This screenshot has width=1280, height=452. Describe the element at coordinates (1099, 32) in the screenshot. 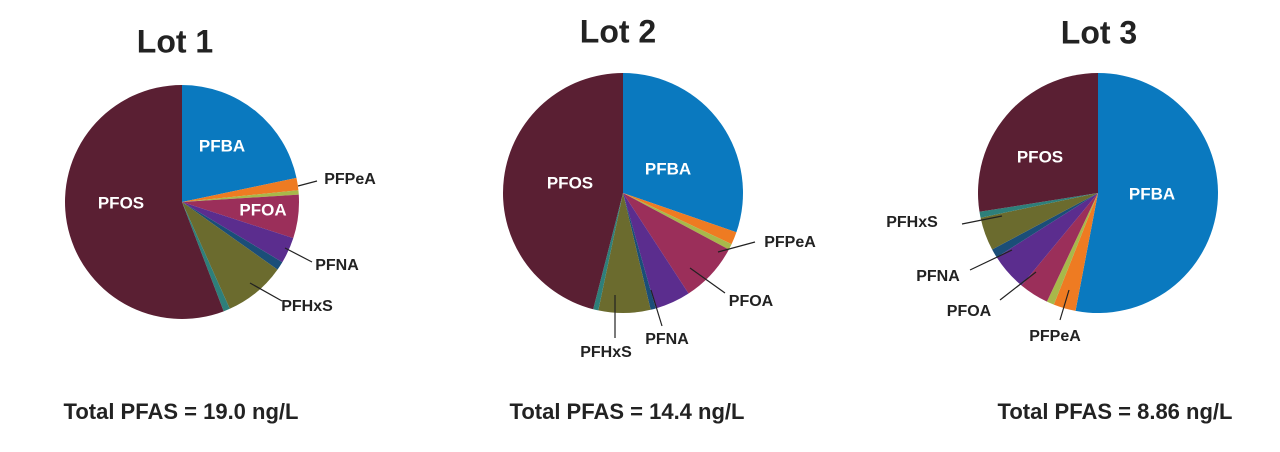

I see `chart-title: Lot 3` at that location.